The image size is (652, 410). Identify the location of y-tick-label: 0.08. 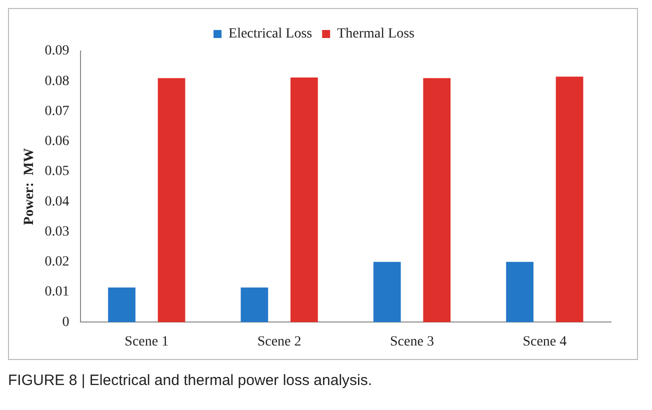
(57, 81).